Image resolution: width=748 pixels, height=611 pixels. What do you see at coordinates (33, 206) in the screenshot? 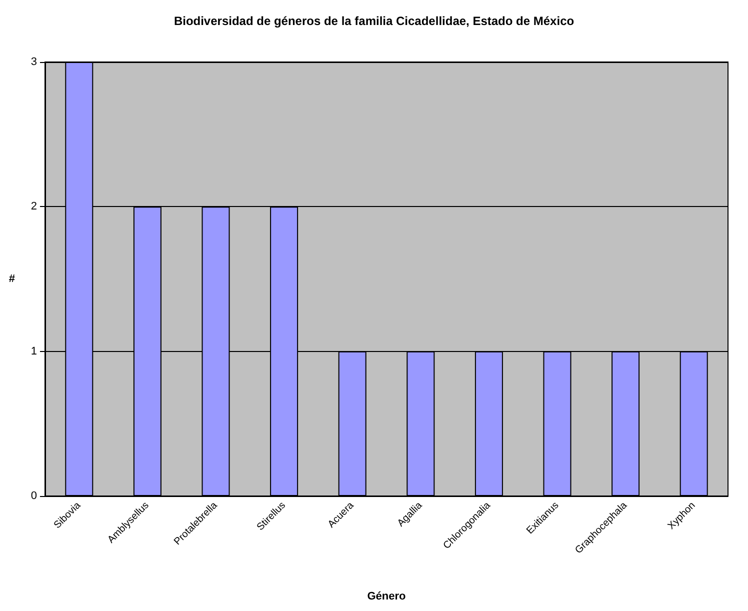
I see `y-tick-label: 2` at bounding box center [33, 206].